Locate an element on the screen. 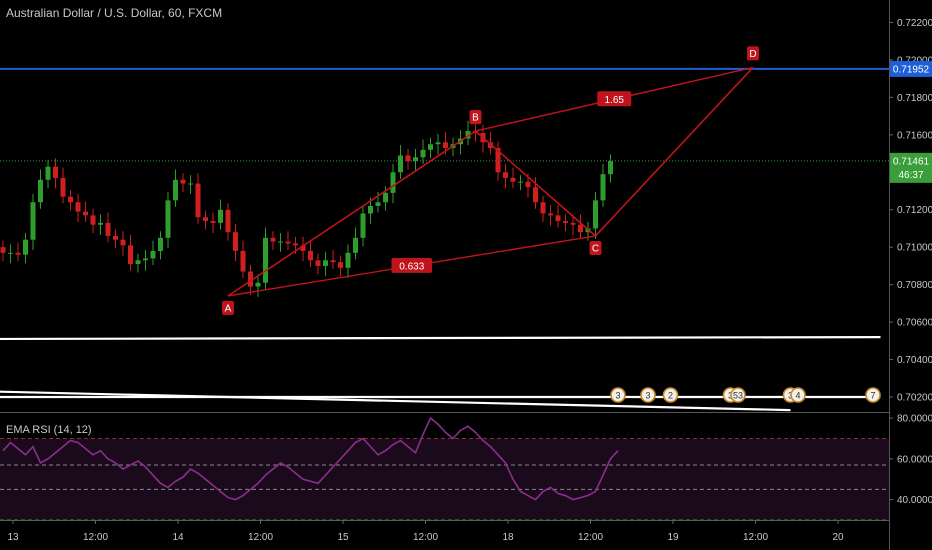  rsi-title: EMA RSI (14, 12) is located at coordinates (49, 430).